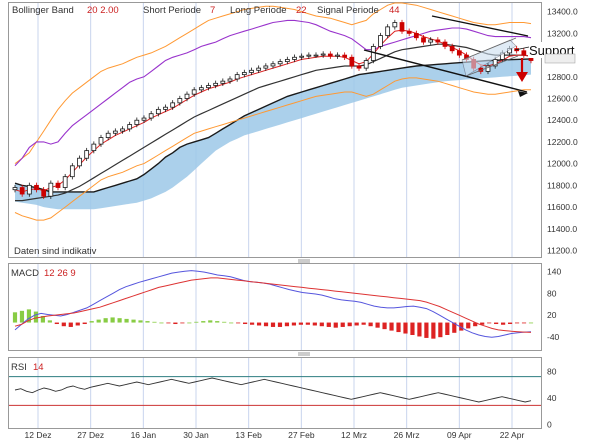  I want to click on x-tick-label: 30 Jan, so click(196, 435).